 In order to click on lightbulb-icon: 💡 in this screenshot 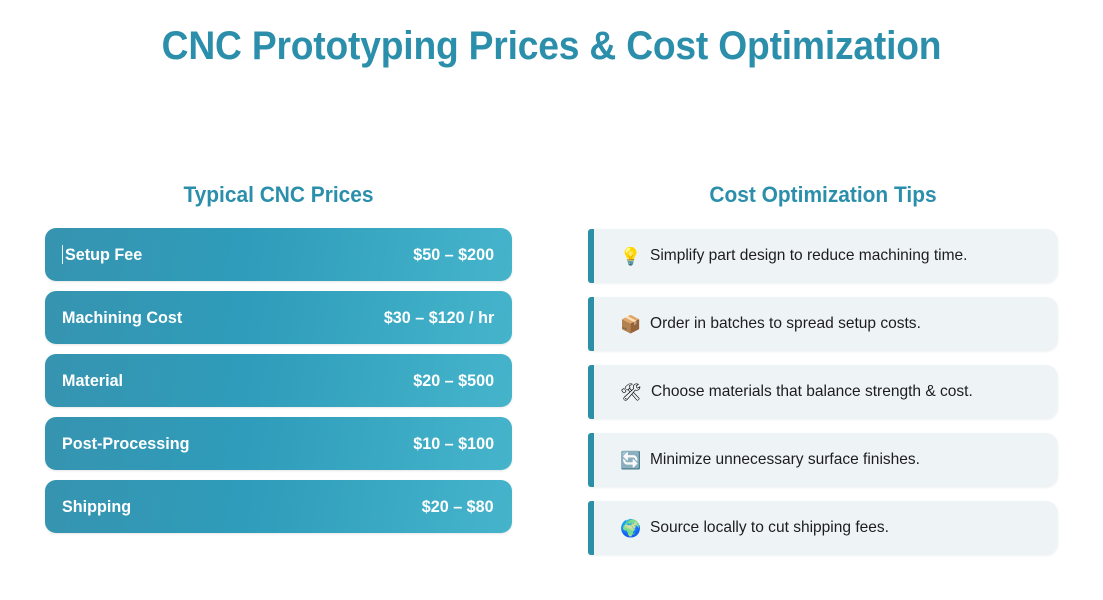, I will do `click(631, 256)`.